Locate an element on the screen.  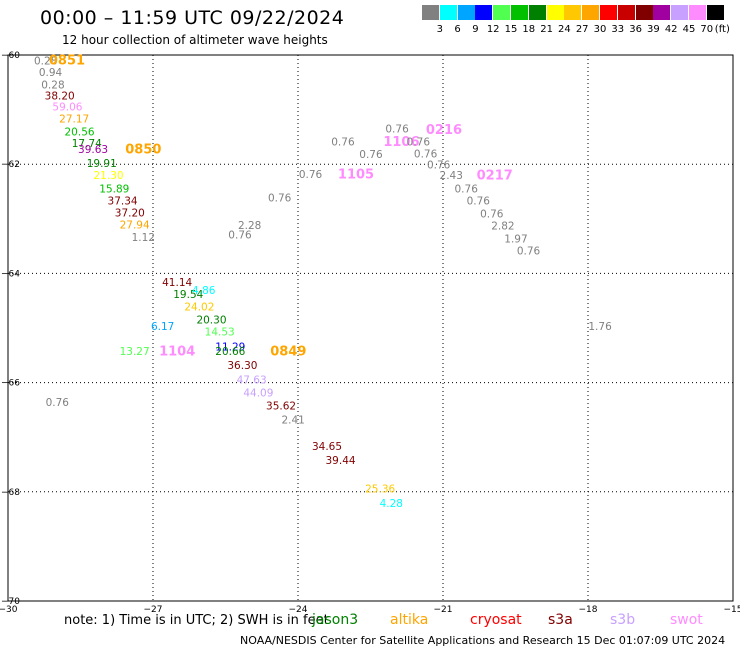
wave-height-point: 1.12 is located at coordinates (143, 238).